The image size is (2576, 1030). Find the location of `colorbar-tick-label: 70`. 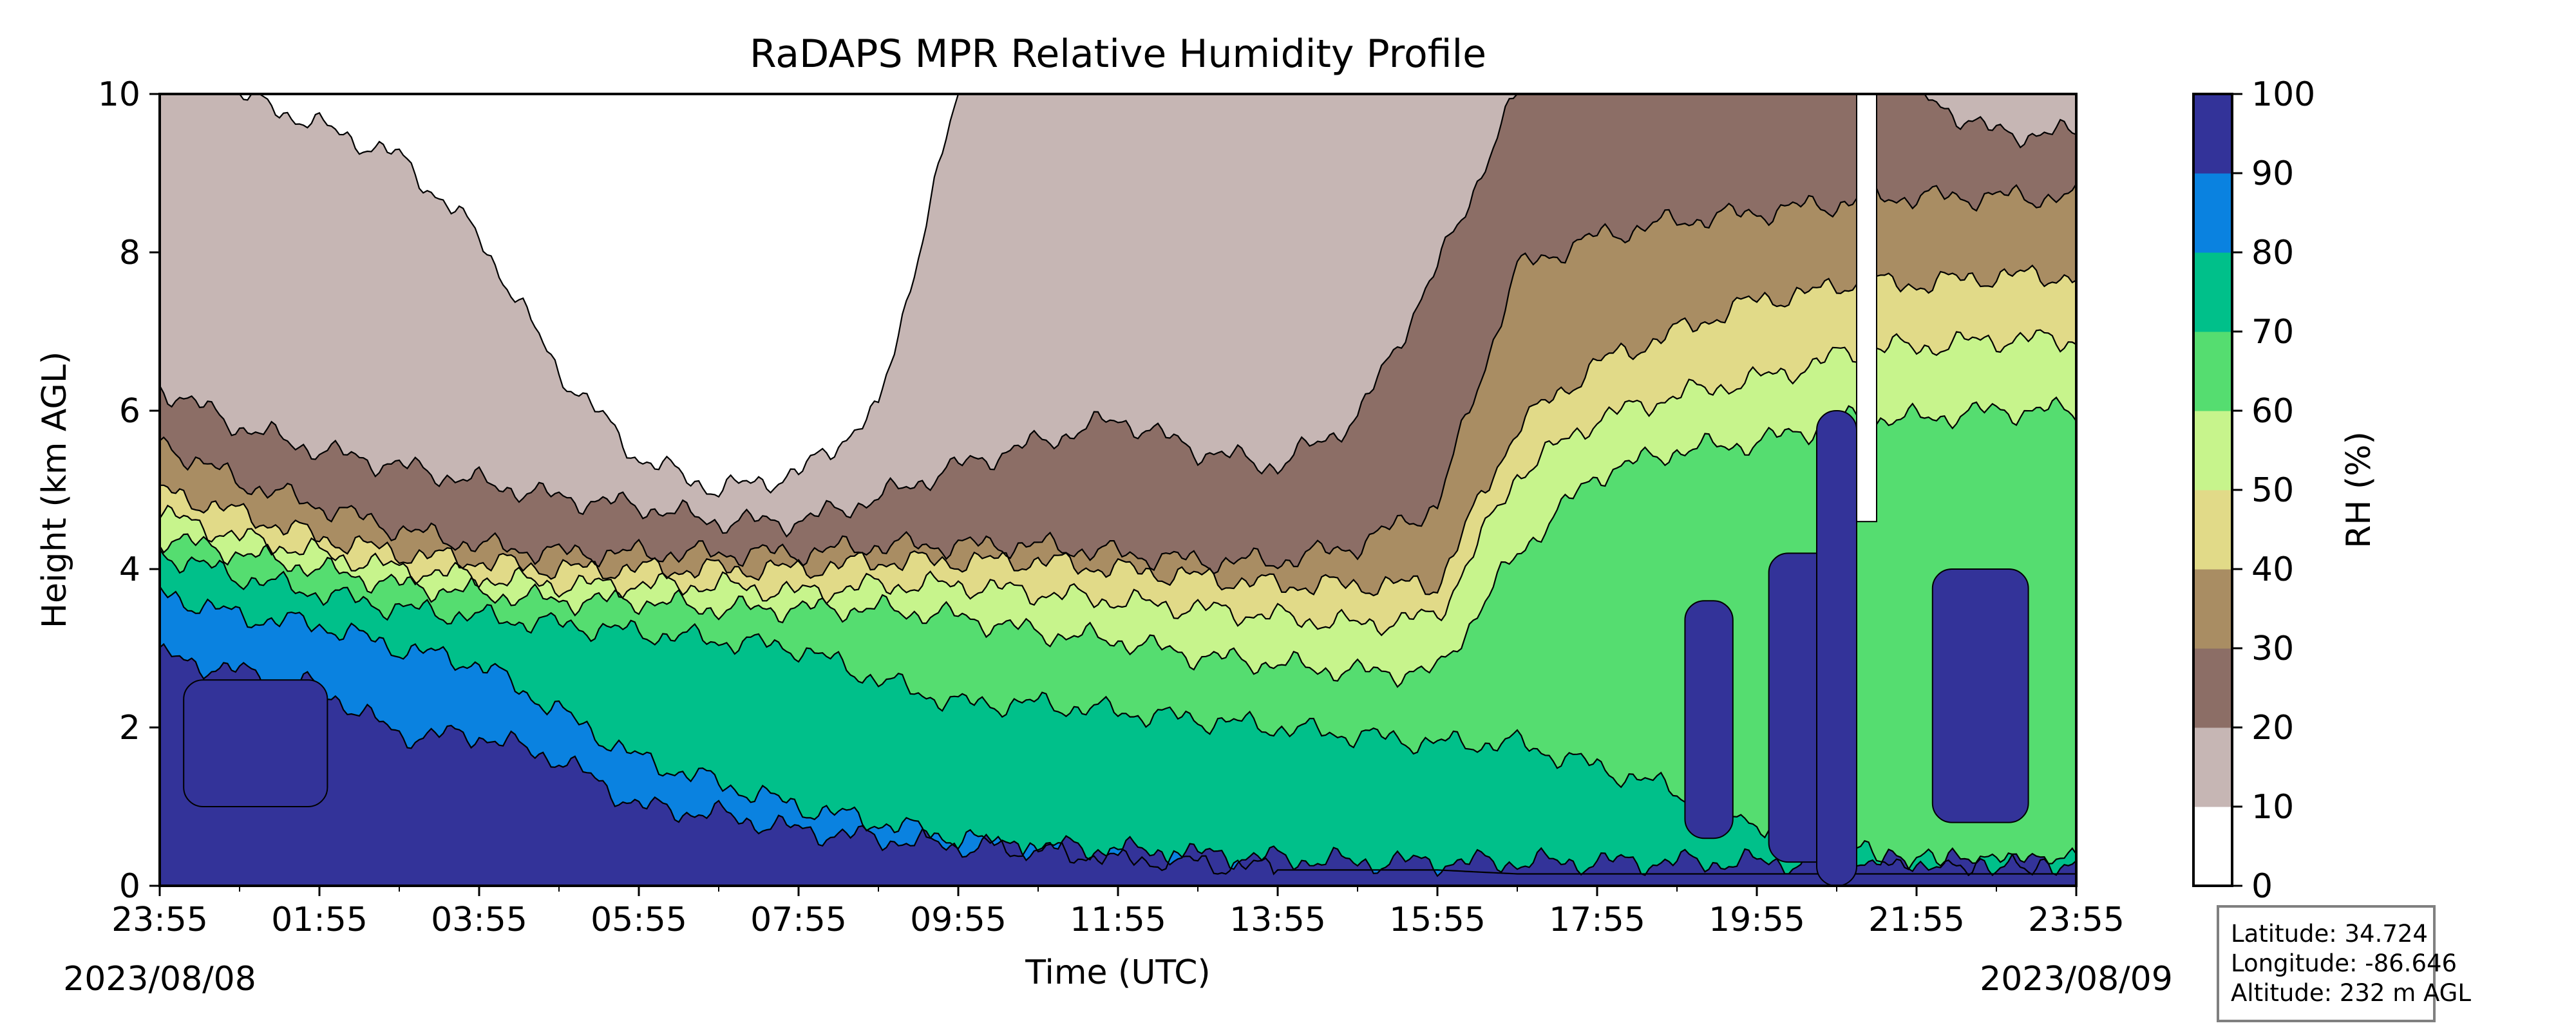

colorbar-tick-label: 70 is located at coordinates (2272, 332).